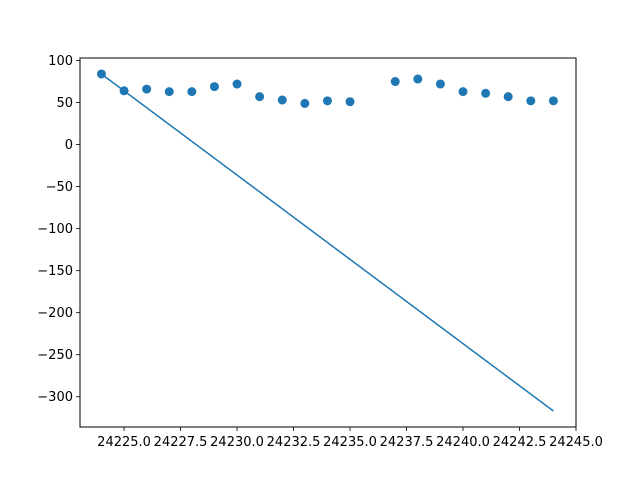  Describe the element at coordinates (64, 103) in the screenshot. I see `y-tick-label: 50` at that location.